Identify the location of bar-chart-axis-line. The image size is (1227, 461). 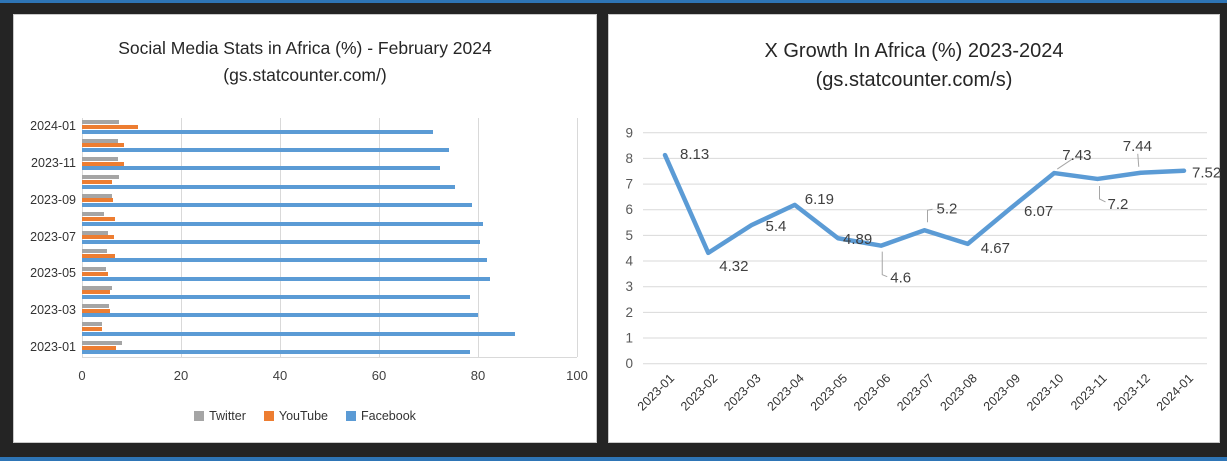
(329, 357).